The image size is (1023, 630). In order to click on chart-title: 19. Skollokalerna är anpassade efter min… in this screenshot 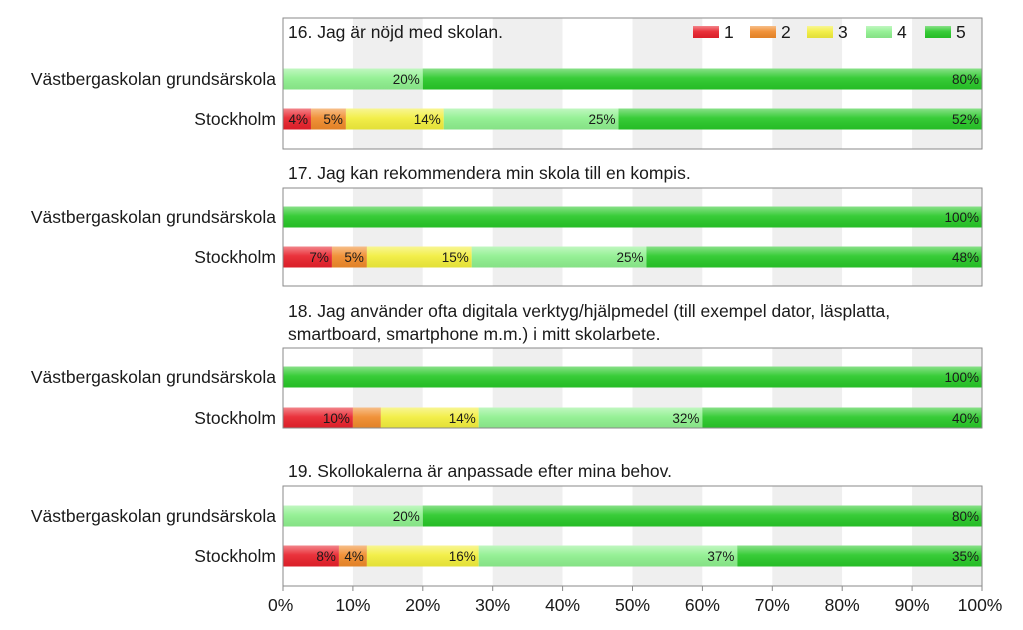, I will do `click(480, 471)`.